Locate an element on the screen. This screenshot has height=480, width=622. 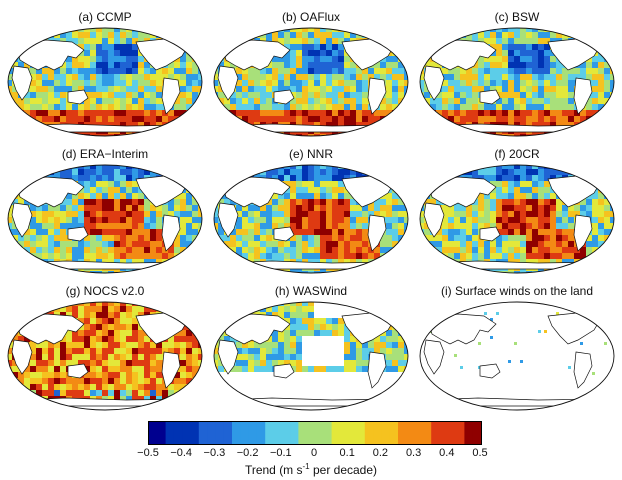
colorbar is located at coordinates (315, 433).